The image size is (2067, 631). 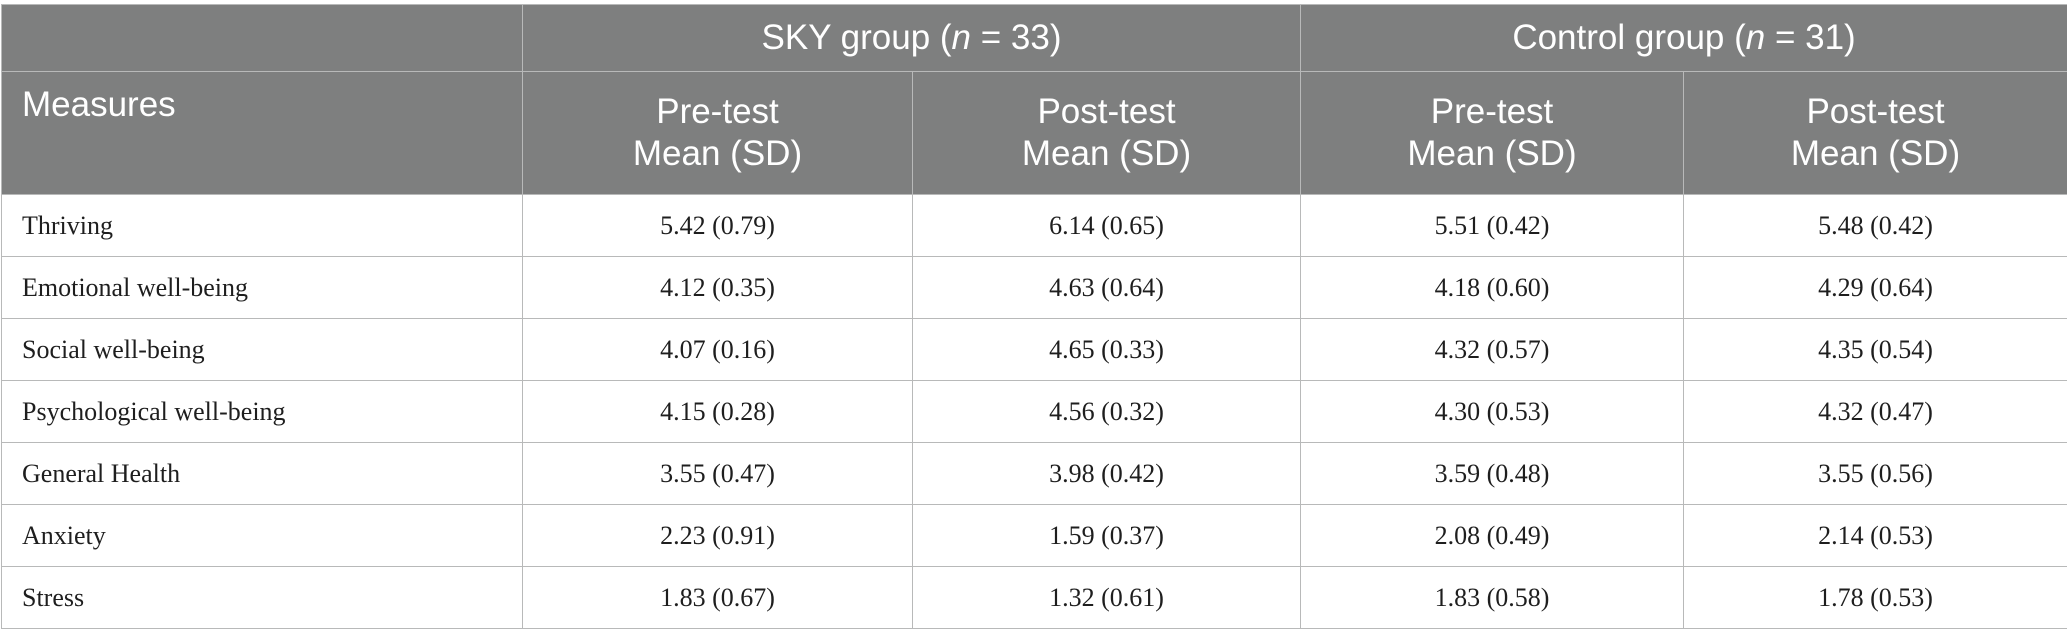 I want to click on sky-group-n-symbol: n, so click(x=961, y=37).